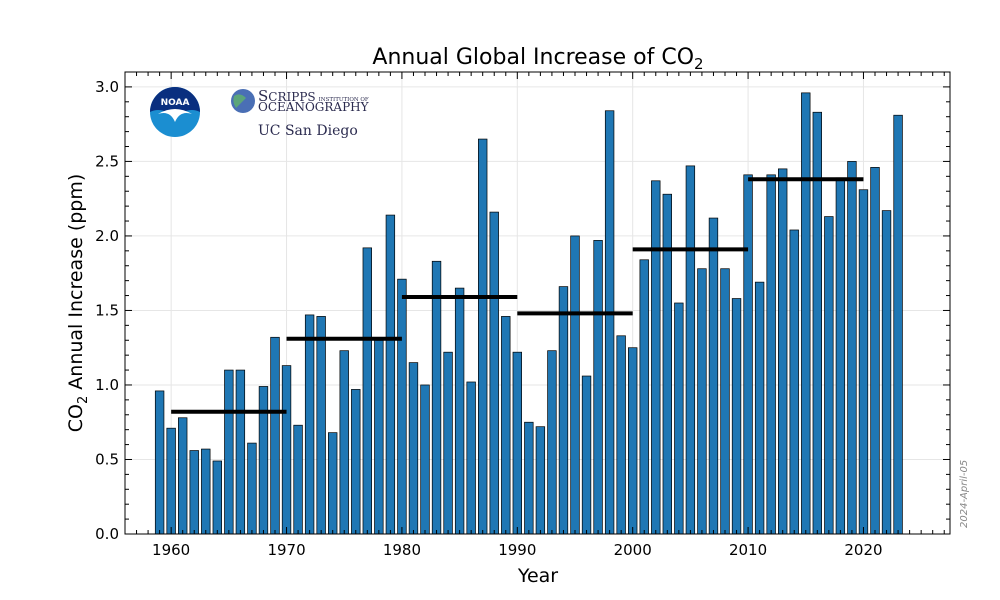 The width and height of the screenshot is (1000, 600). What do you see at coordinates (852, 348) in the screenshot?
I see `bar-2019` at bounding box center [852, 348].